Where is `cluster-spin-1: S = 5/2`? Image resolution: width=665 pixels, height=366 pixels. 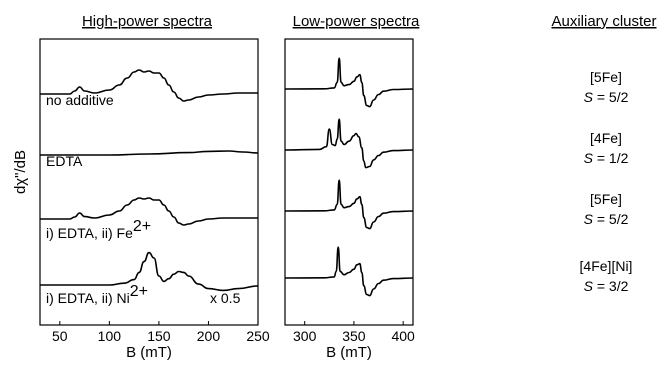
cluster-spin-1: S = 5/2 is located at coordinates (606, 97).